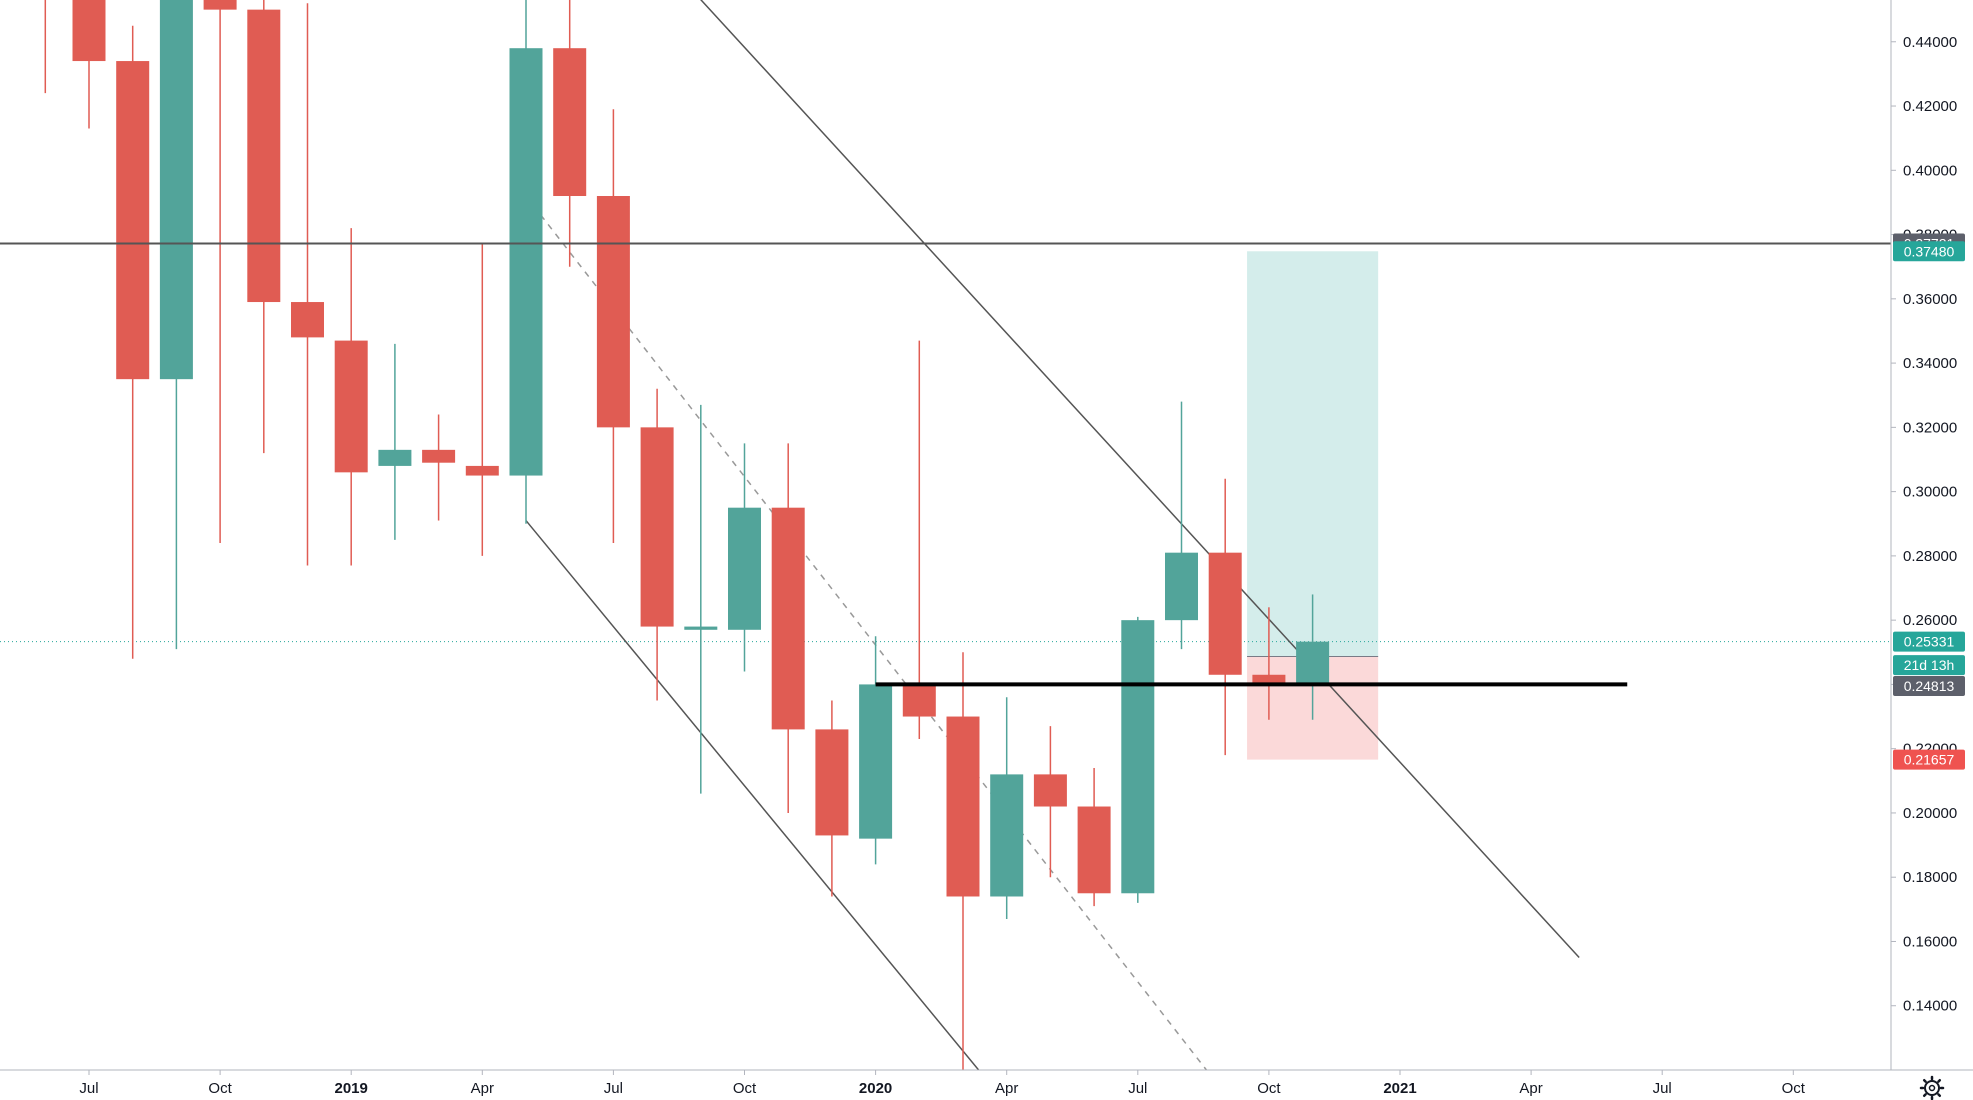 The image size is (1973, 1100). I want to click on price-tag-label: 0.25331, so click(1929, 642).